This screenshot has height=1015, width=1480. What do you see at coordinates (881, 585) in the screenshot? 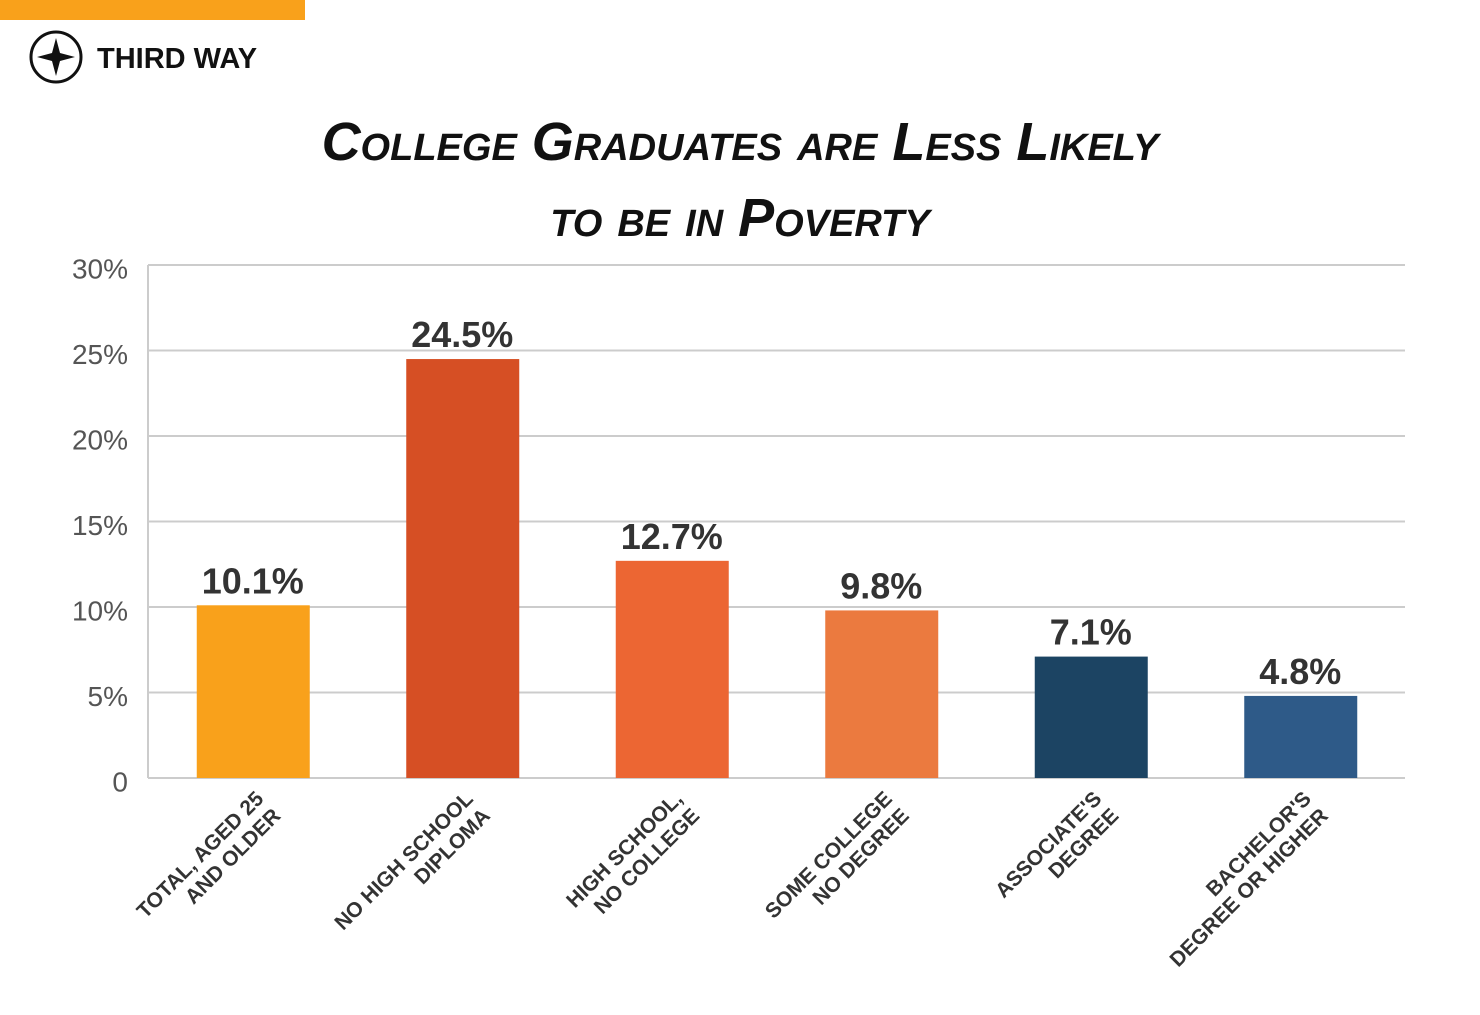
I see `value-label: 9.8%` at bounding box center [881, 585].